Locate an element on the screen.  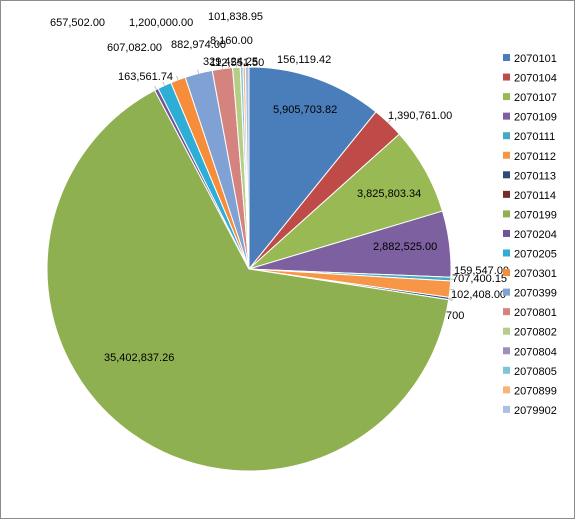
data-label-2070114: 700 is located at coordinates (455, 316).